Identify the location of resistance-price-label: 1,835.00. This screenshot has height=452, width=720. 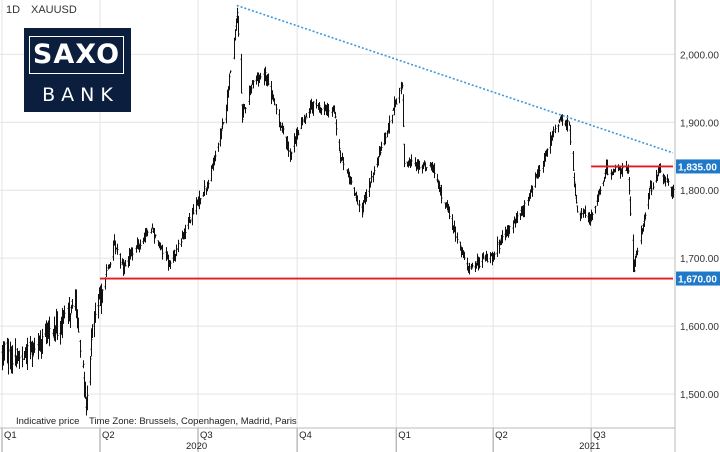
(697, 167).